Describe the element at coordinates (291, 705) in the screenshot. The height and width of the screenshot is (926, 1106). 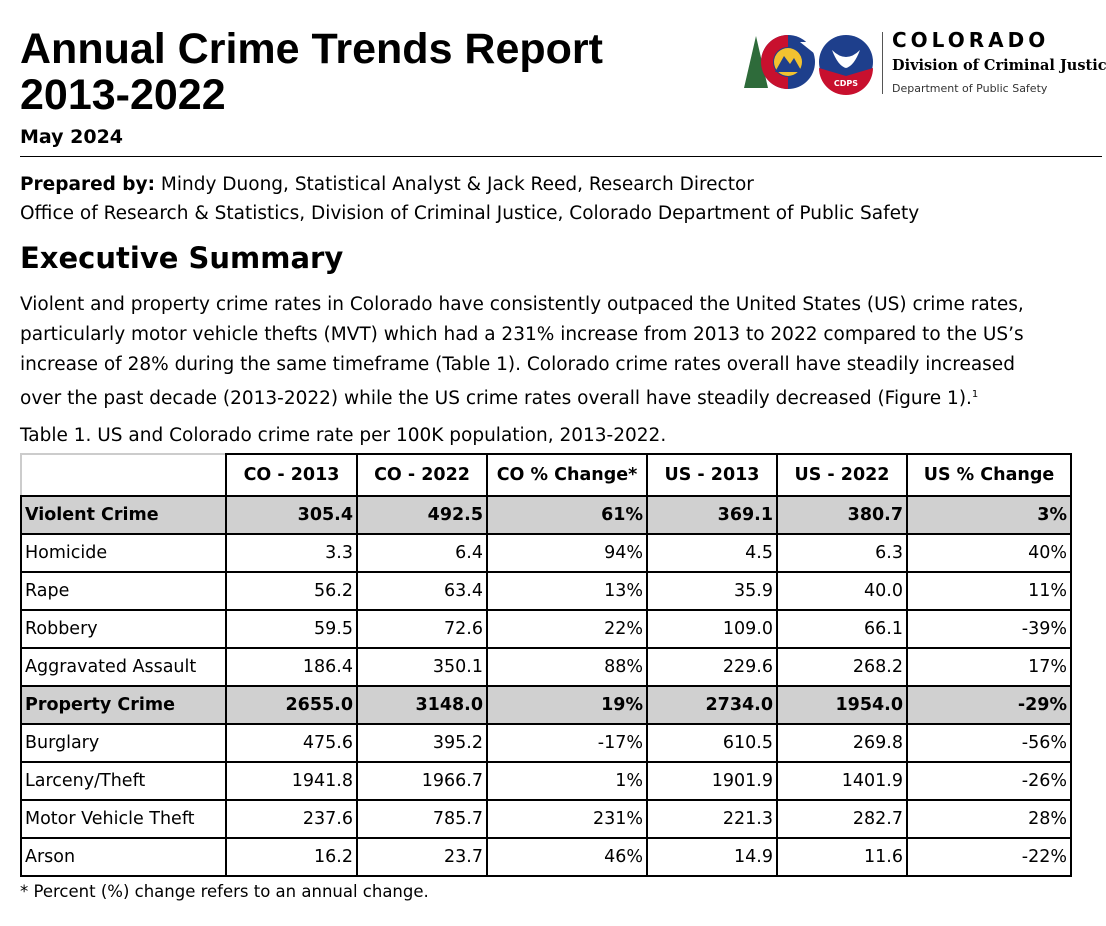
I see `table-cell: 2655.0` at that location.